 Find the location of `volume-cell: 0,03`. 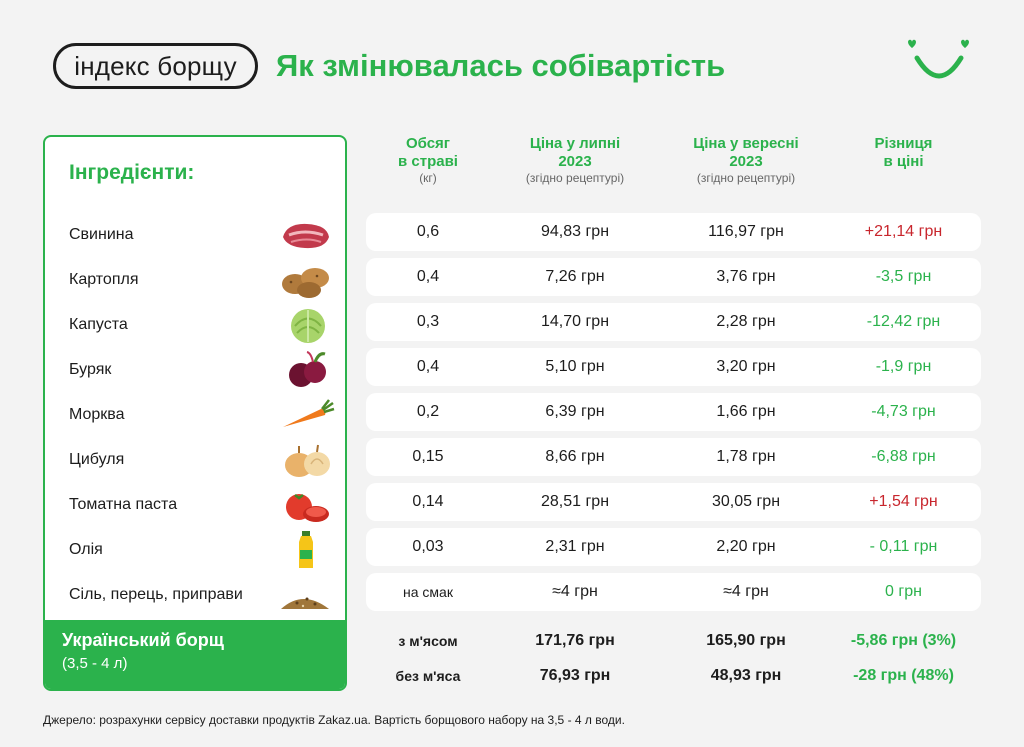

volume-cell: 0,03 is located at coordinates (428, 546).